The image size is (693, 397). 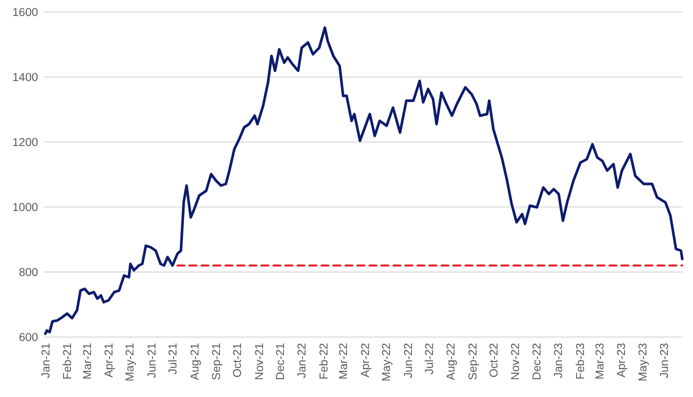 I want to click on y-tick-label: 1200, so click(x=25, y=143).